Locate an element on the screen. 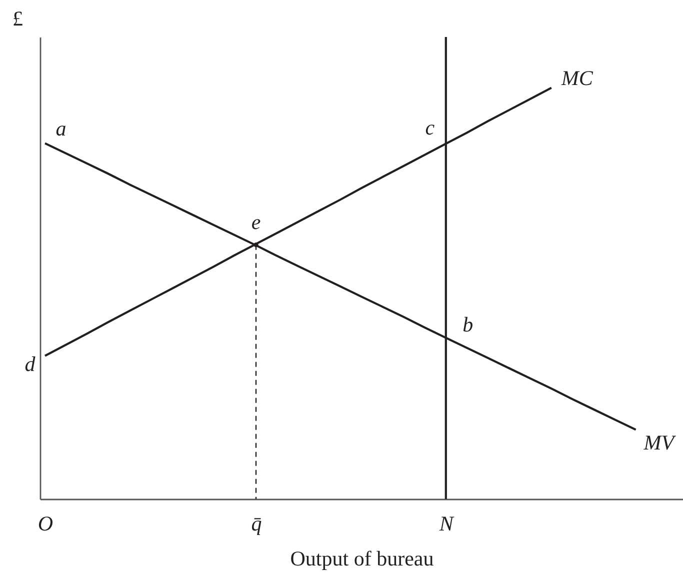  x-axis-title: Output of bureau is located at coordinates (362, 558).